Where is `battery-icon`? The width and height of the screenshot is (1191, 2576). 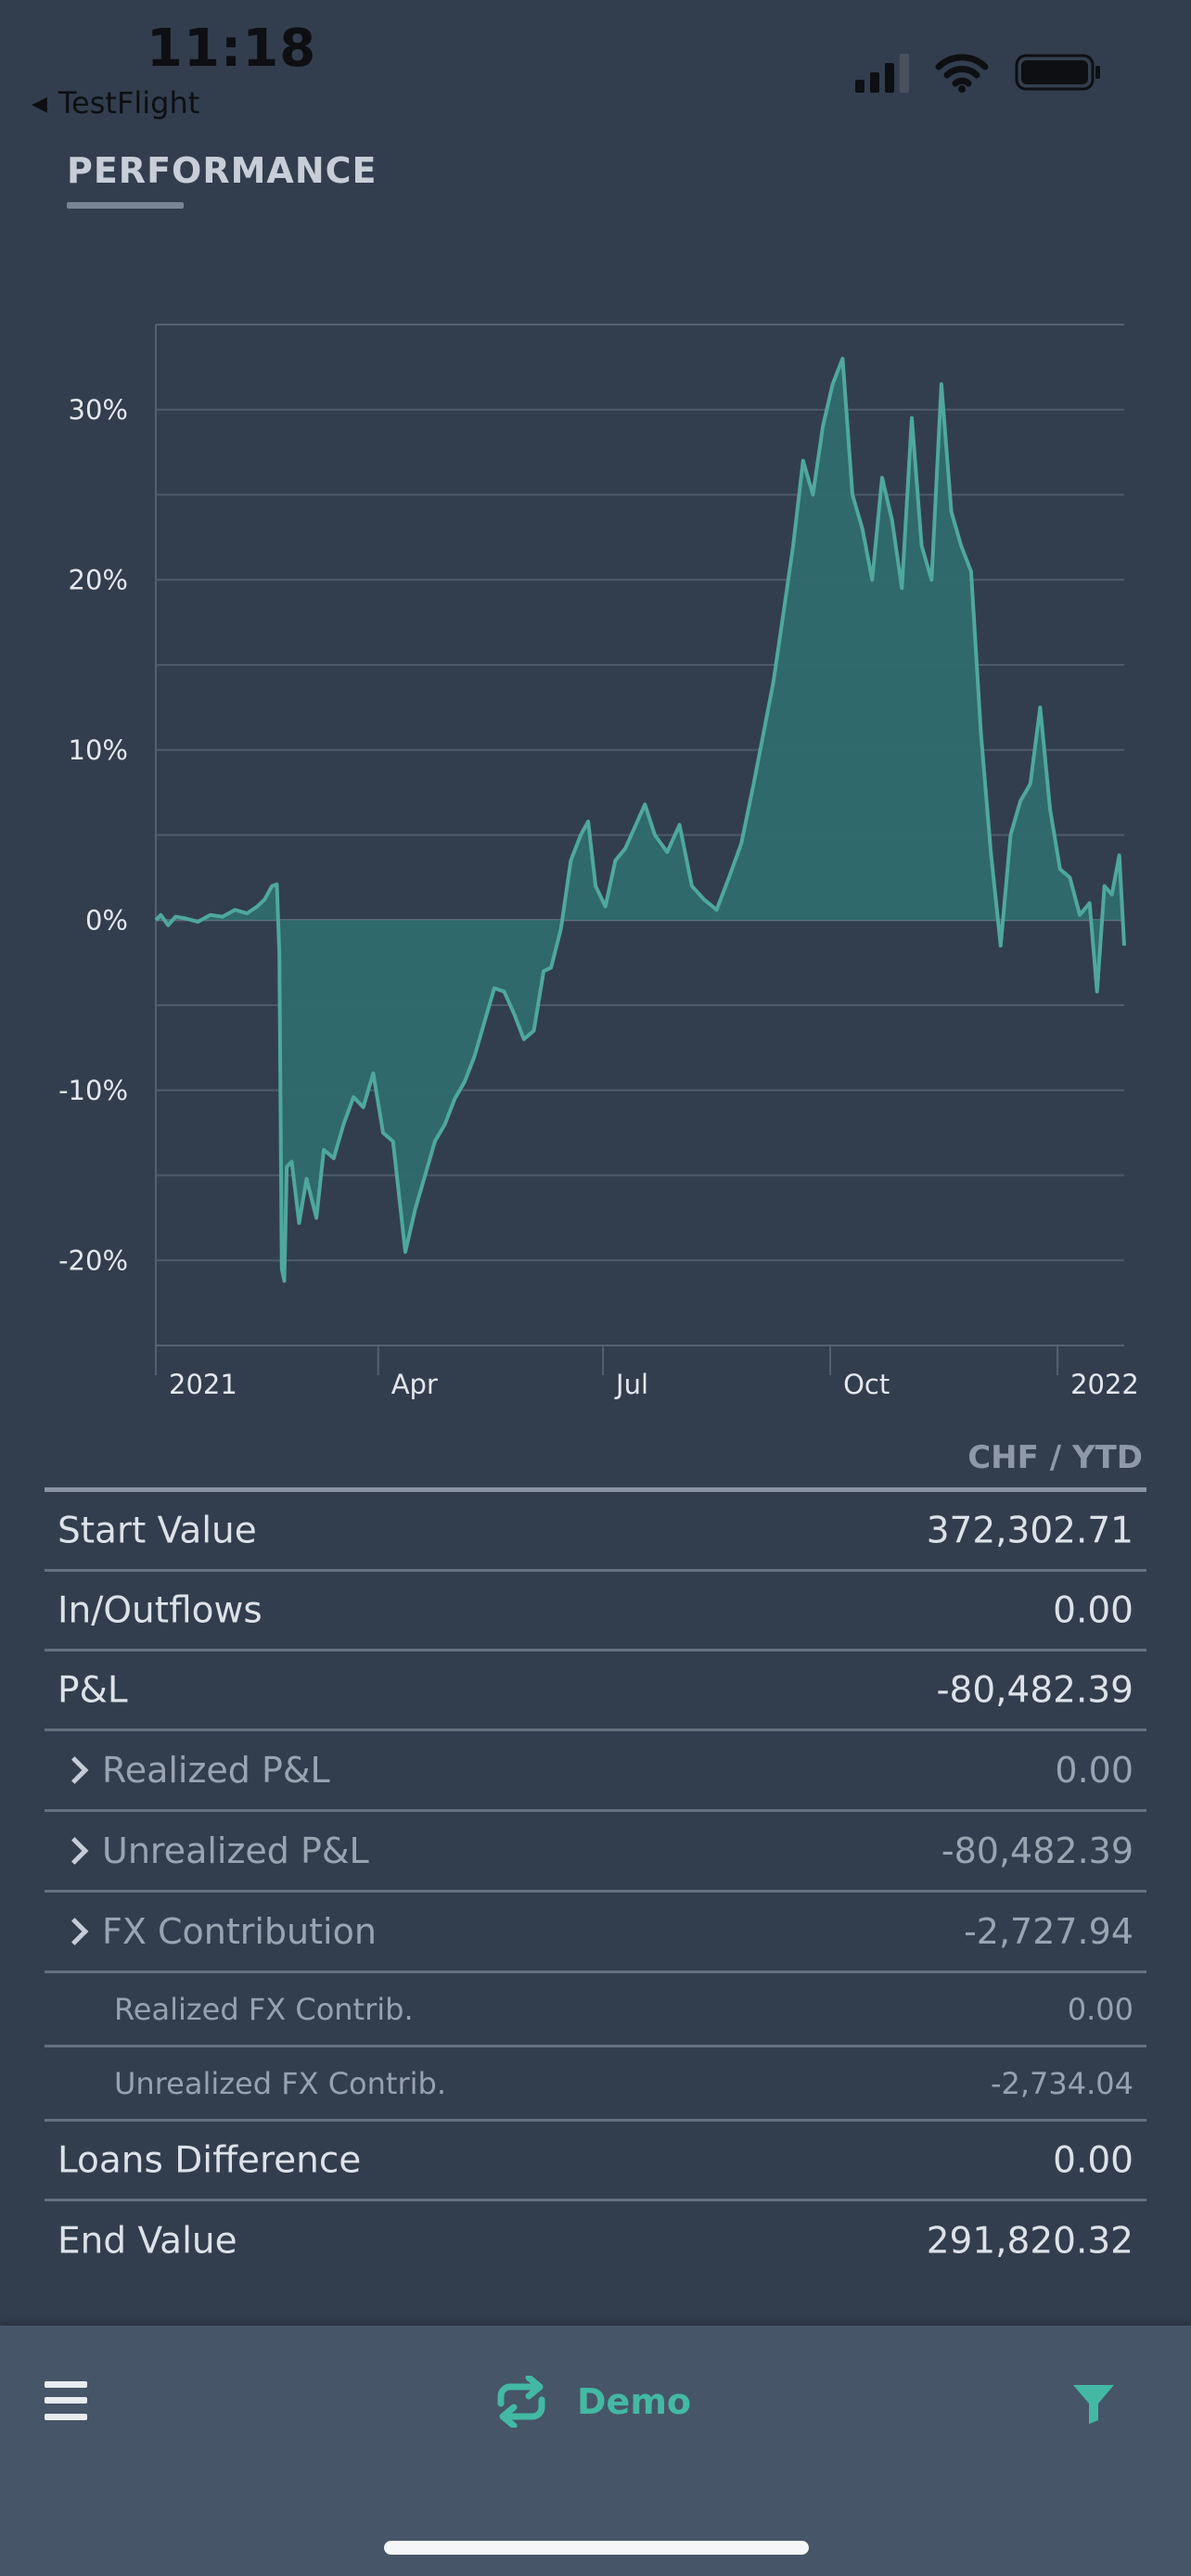
battery-icon is located at coordinates (1058, 72).